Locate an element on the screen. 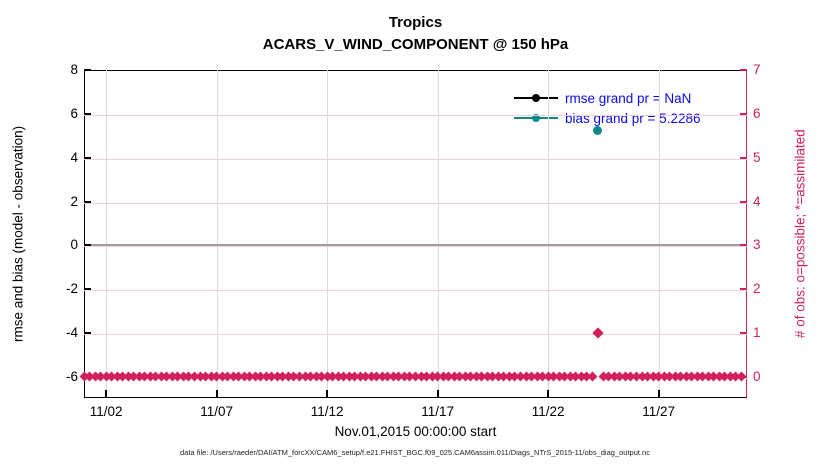 Image resolution: width=830 pixels, height=470 pixels. y-tick-label-right: 4 is located at coordinates (757, 201).